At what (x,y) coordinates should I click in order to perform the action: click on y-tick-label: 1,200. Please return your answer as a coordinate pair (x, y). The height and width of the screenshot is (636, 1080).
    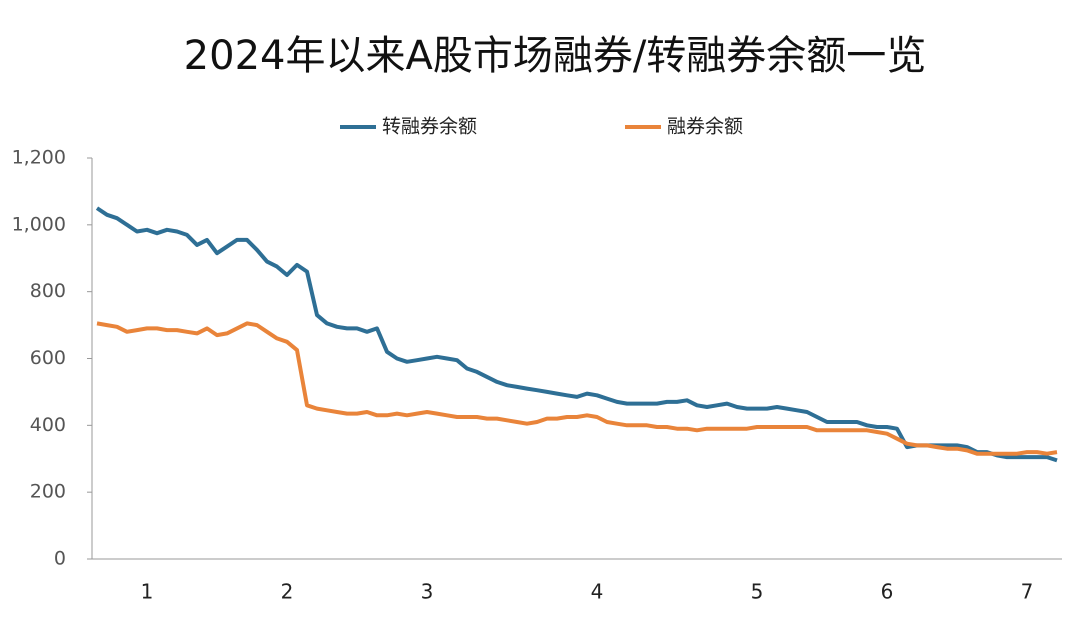
    Looking at the image, I should click on (39, 158).